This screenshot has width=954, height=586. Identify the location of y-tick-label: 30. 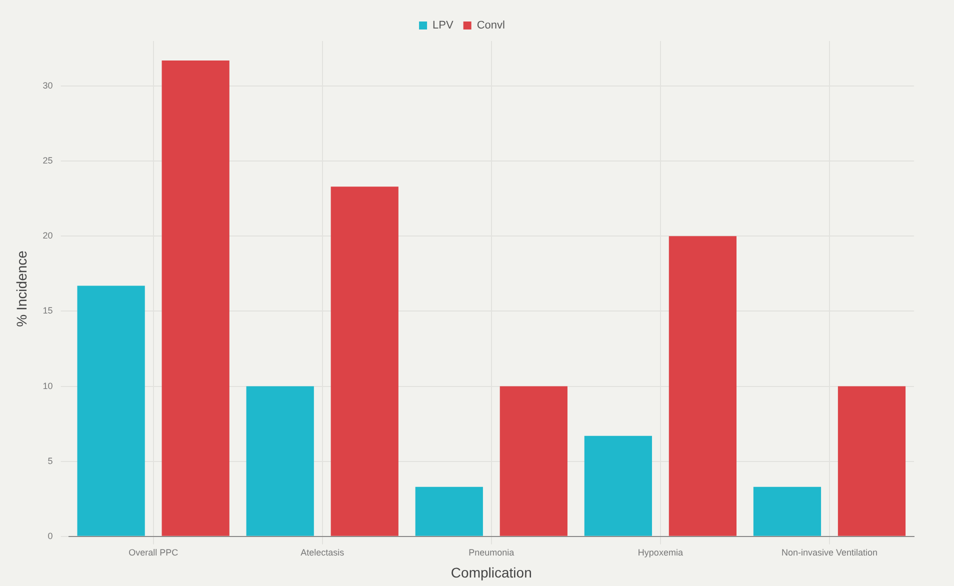
(47, 85).